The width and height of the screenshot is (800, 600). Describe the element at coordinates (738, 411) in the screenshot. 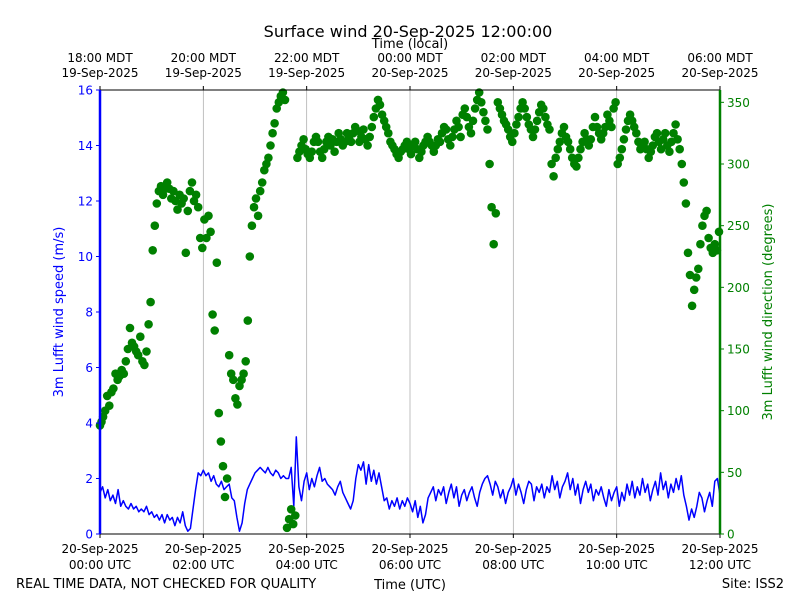

I see `right-tick-label-2: 100` at that location.